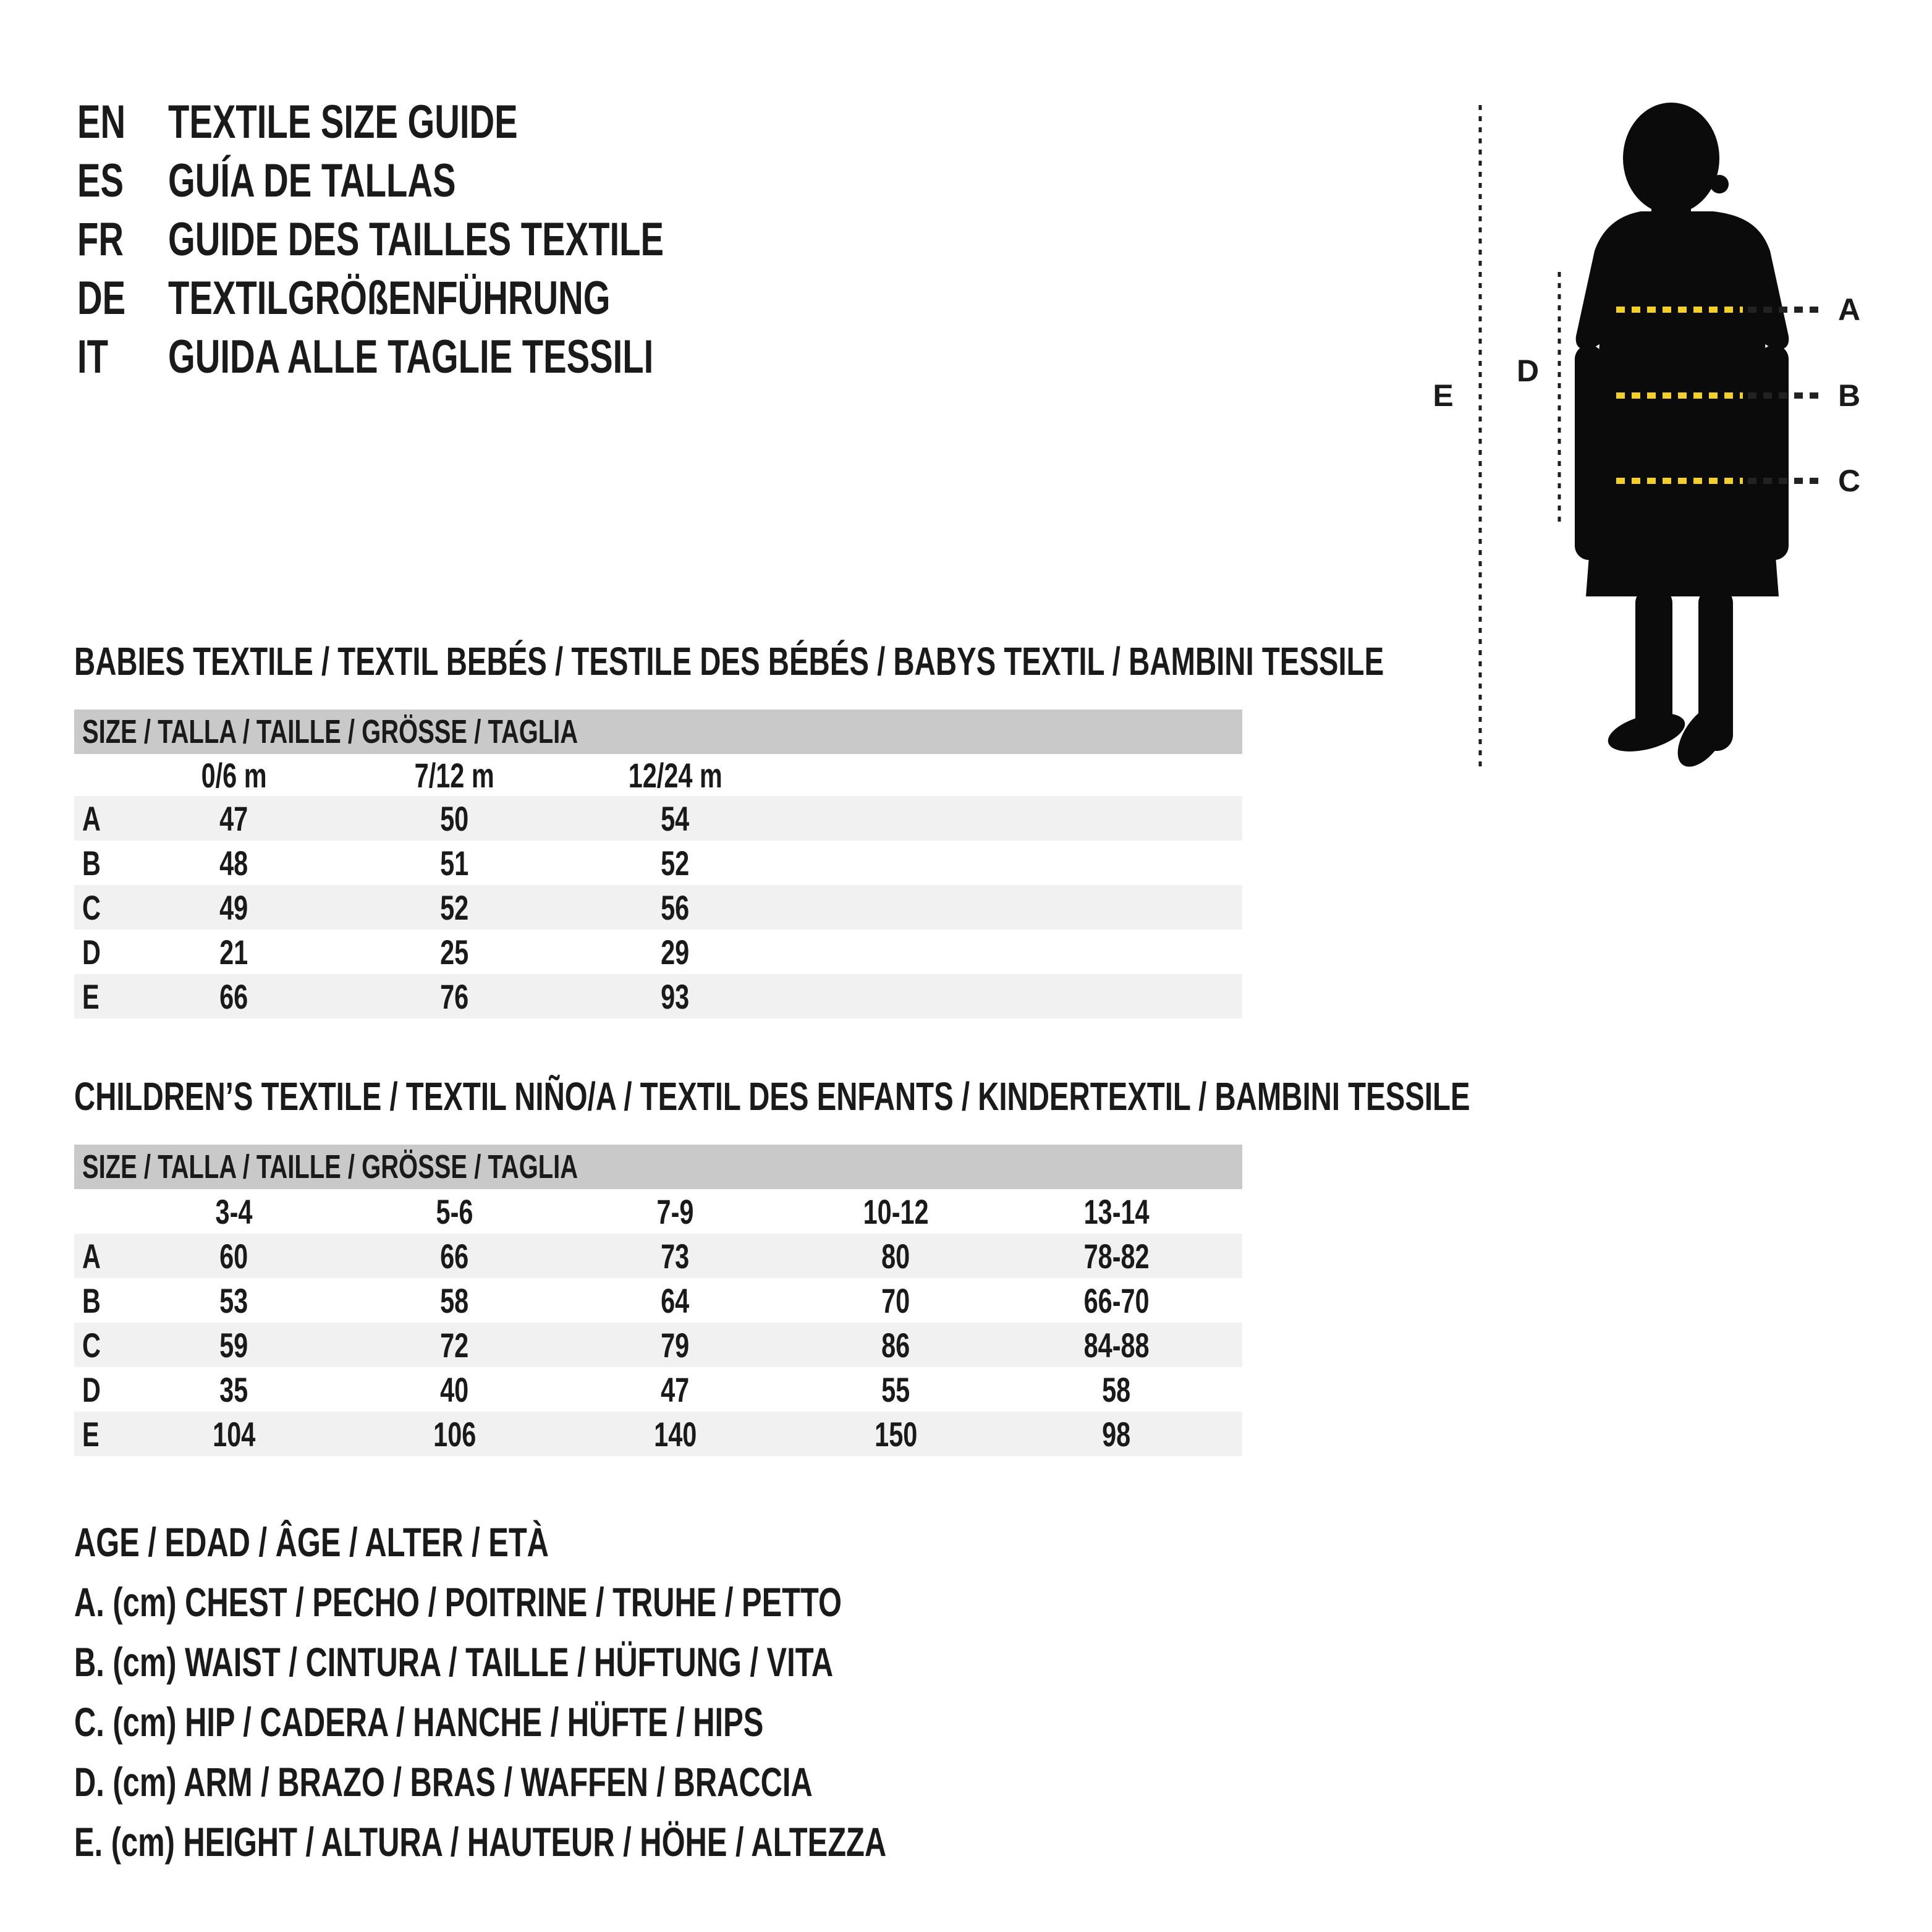 The width and height of the screenshot is (1932, 1932). What do you see at coordinates (675, 1211) in the screenshot?
I see `column-header: 7-9` at bounding box center [675, 1211].